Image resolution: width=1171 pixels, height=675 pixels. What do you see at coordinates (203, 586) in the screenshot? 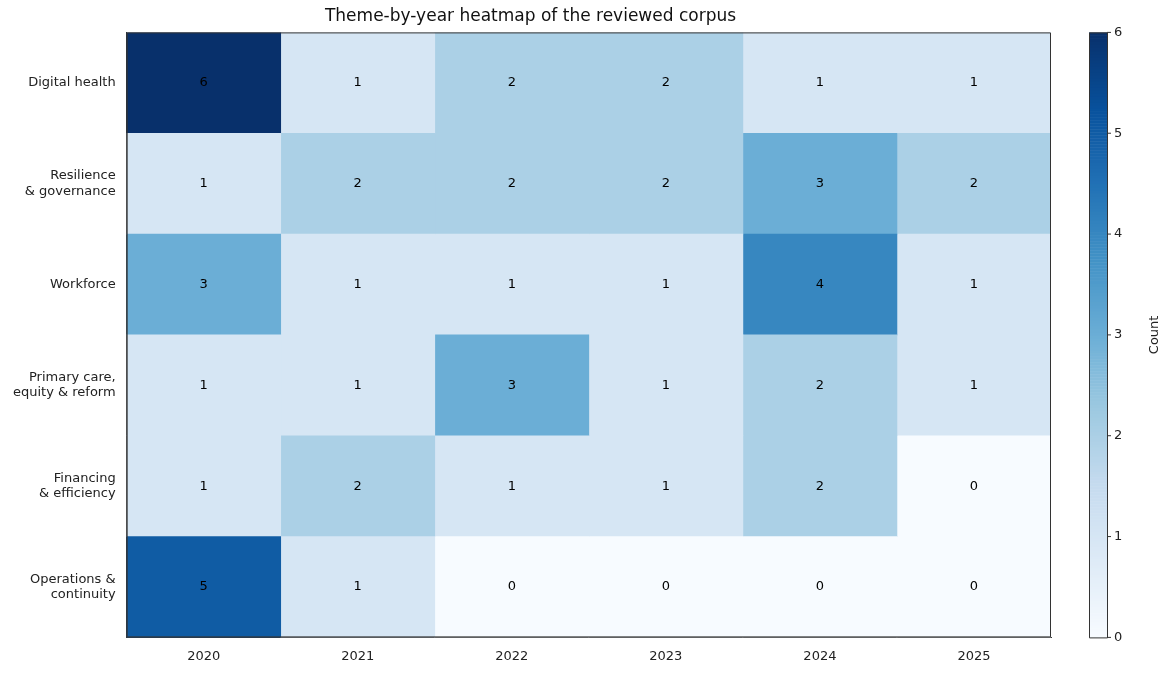
I see `data-label: 5` at bounding box center [203, 586].